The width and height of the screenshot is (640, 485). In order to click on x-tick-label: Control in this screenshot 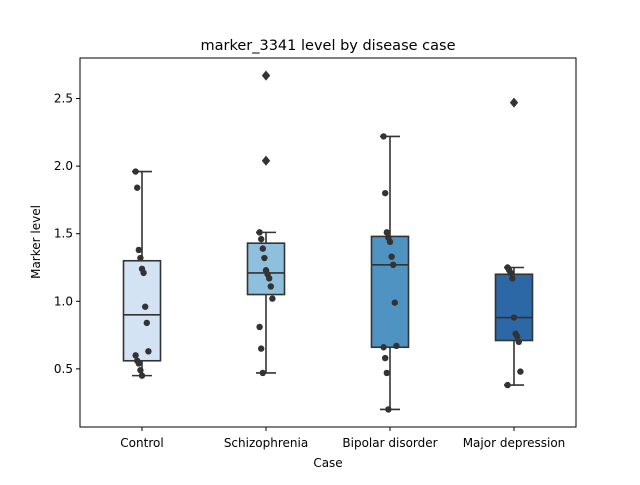, I will do `click(141, 443)`.